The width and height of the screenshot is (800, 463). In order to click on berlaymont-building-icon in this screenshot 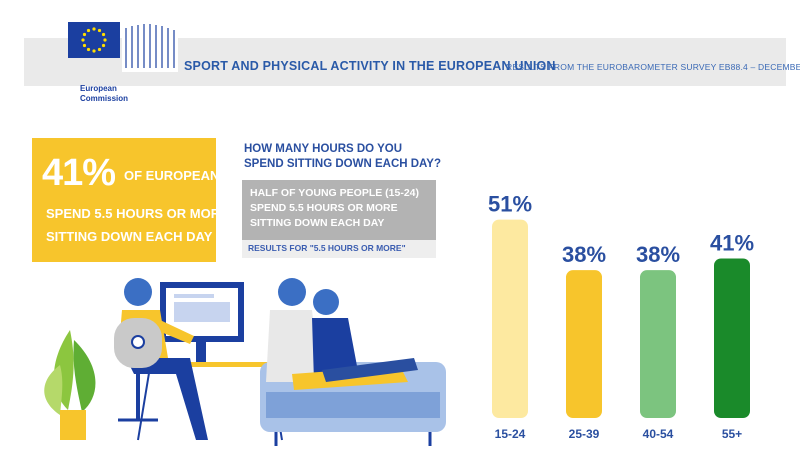, I will do `click(150, 47)`.